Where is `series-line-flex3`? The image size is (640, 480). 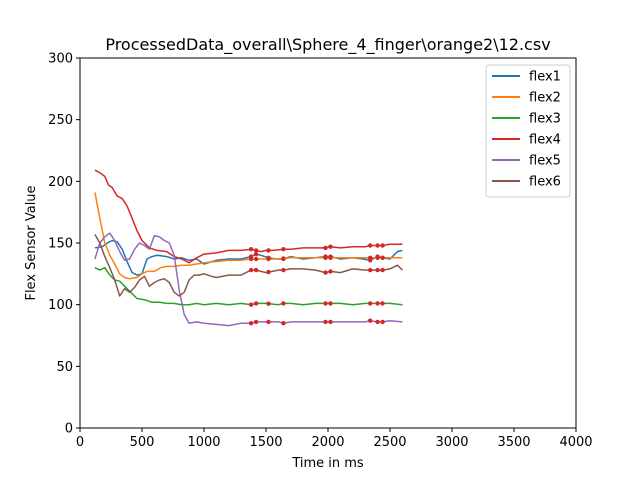
series-line-flex3 is located at coordinates (248, 286).